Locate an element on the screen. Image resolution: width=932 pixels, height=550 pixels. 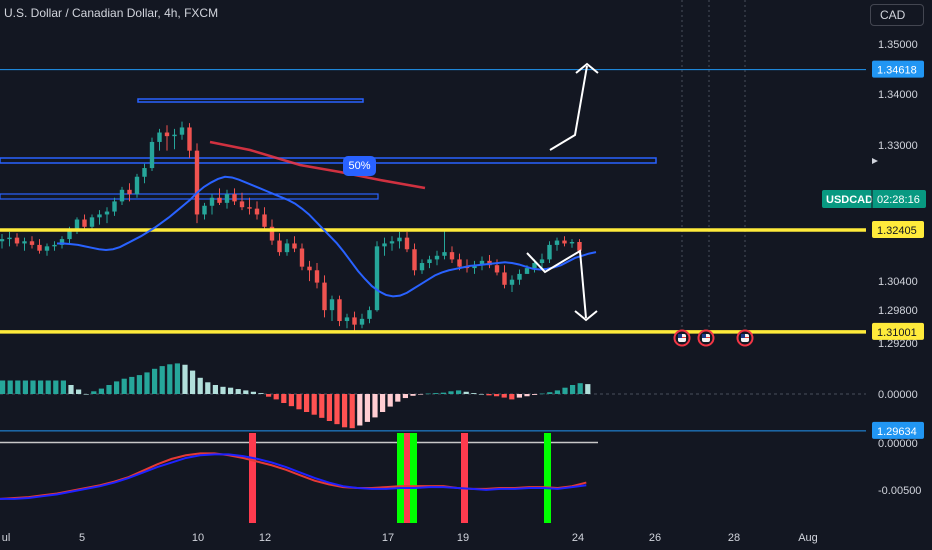
range-box is located at coordinates (328, 160).